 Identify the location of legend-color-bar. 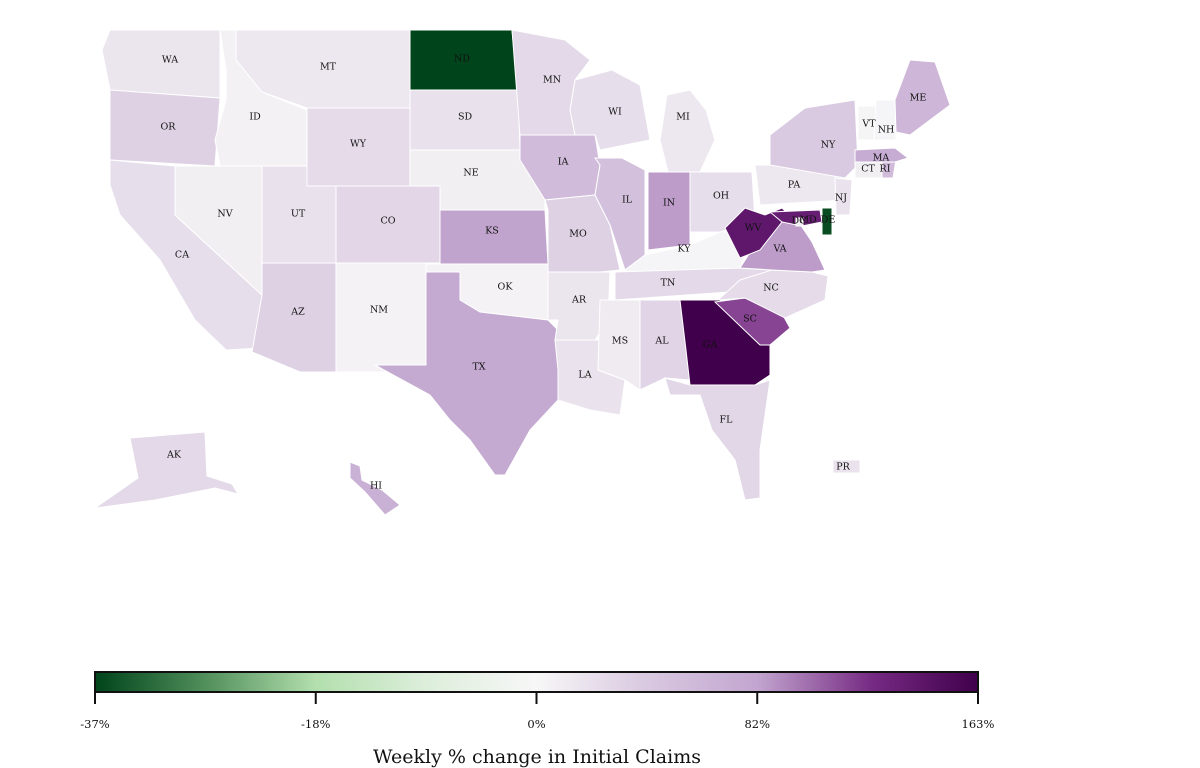
(536, 682).